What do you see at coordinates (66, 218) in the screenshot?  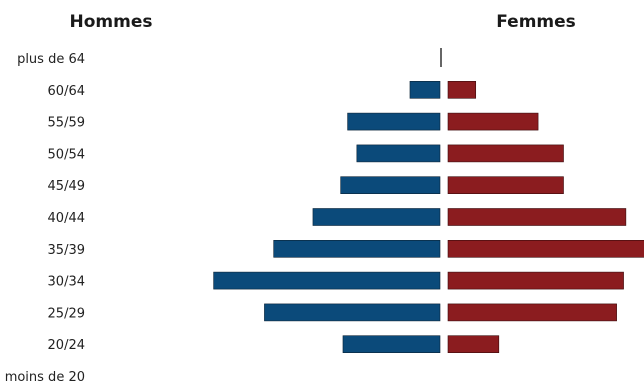 I see `category-label: 40/44` at bounding box center [66, 218].